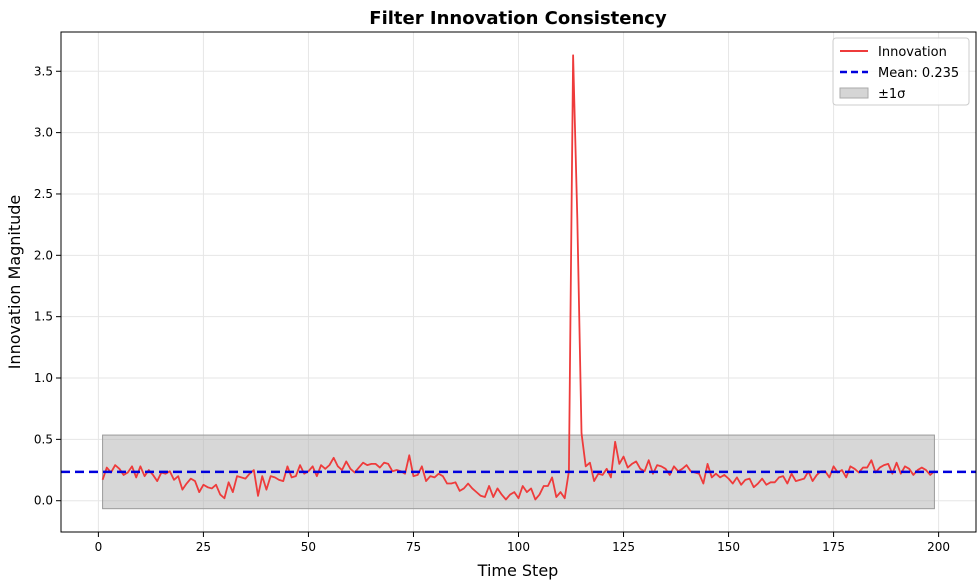 The image size is (979, 588). Describe the element at coordinates (99, 547) in the screenshot. I see `x-tick-label: 0` at that location.